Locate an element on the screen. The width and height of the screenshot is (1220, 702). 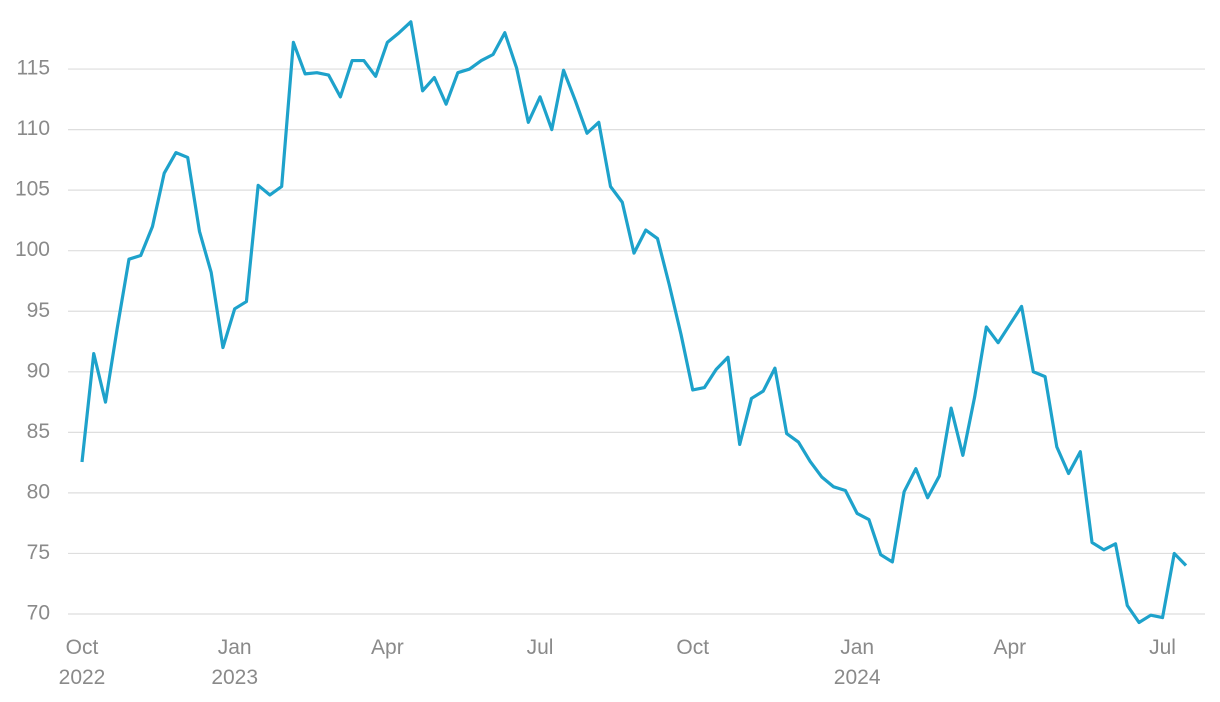
y-tick-label: 90 is located at coordinates (38, 370).